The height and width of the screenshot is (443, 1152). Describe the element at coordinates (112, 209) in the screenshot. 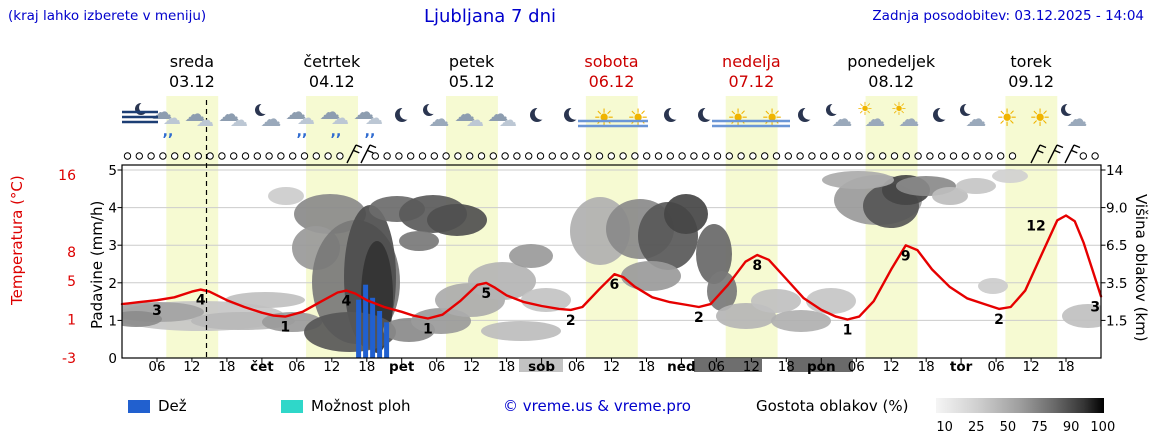

I see `svg-text: 4` at that location.